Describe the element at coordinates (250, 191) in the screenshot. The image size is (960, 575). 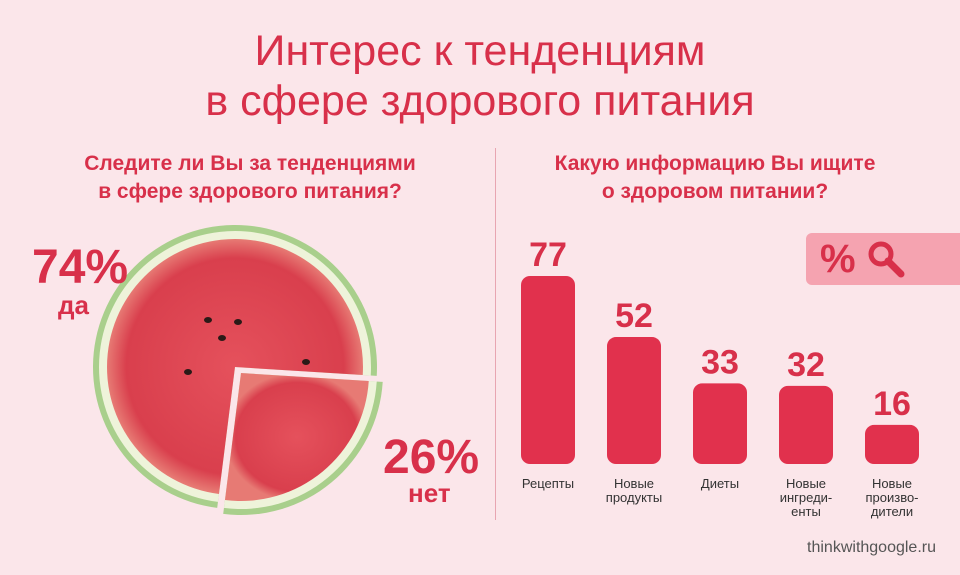
I see `left-question-line-2: в сфере здорового питания?` at that location.